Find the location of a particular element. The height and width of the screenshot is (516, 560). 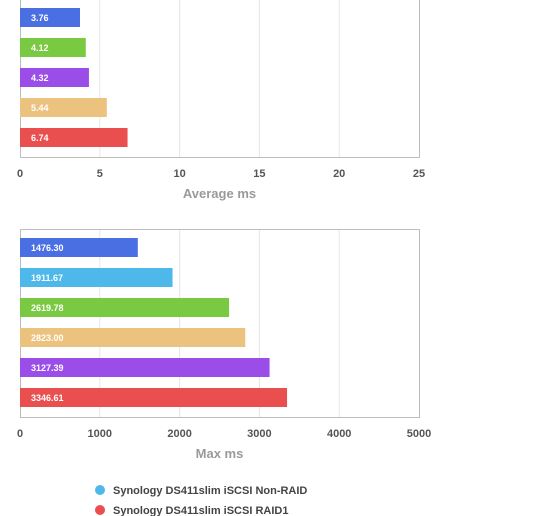

x-tick-label: 1000 is located at coordinates (100, 434).